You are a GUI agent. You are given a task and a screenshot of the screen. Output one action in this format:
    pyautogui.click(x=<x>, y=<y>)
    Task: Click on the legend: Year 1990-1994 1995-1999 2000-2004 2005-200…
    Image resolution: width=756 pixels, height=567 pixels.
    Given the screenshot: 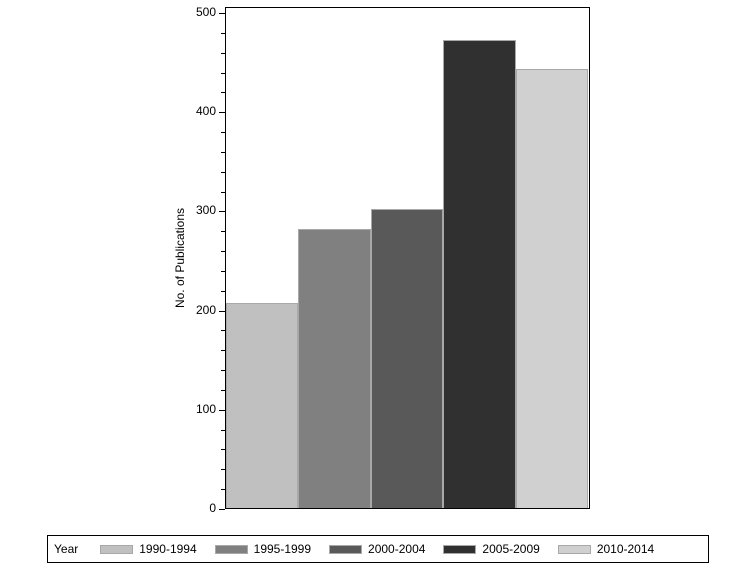 What is the action you would take?
    pyautogui.click(x=378, y=549)
    